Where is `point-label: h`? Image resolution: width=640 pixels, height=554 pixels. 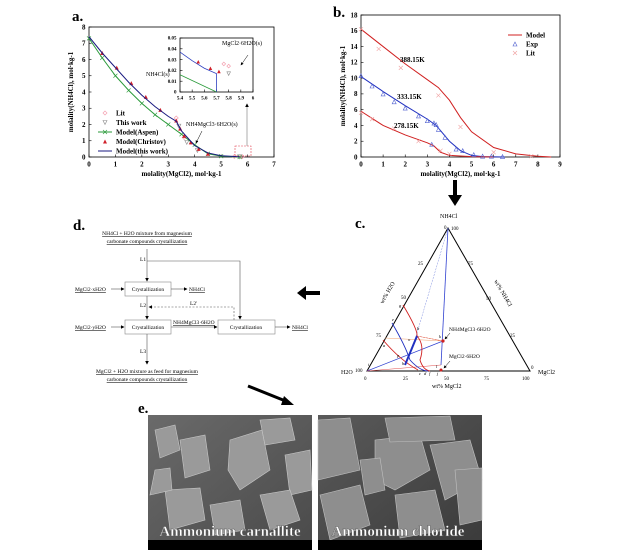 point-label: h is located at coordinates (403, 363).